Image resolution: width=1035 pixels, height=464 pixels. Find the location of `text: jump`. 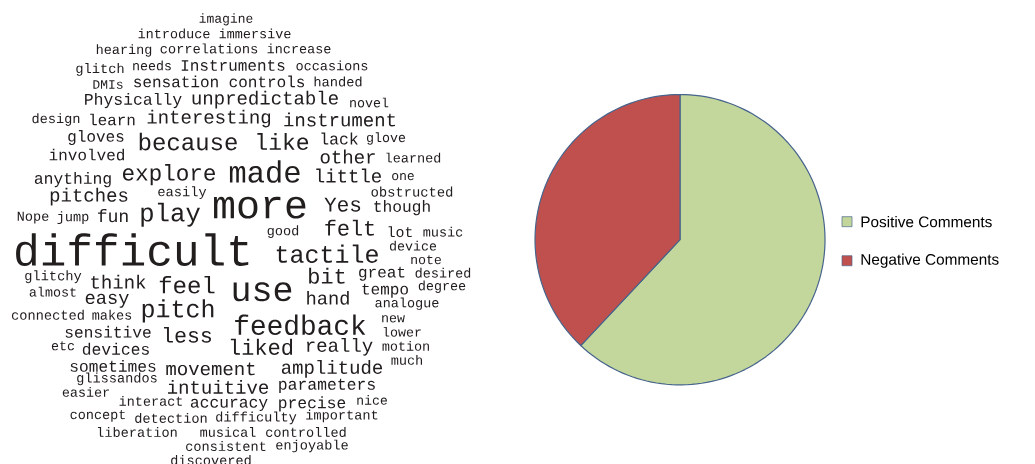

text: jump is located at coordinates (73, 218).